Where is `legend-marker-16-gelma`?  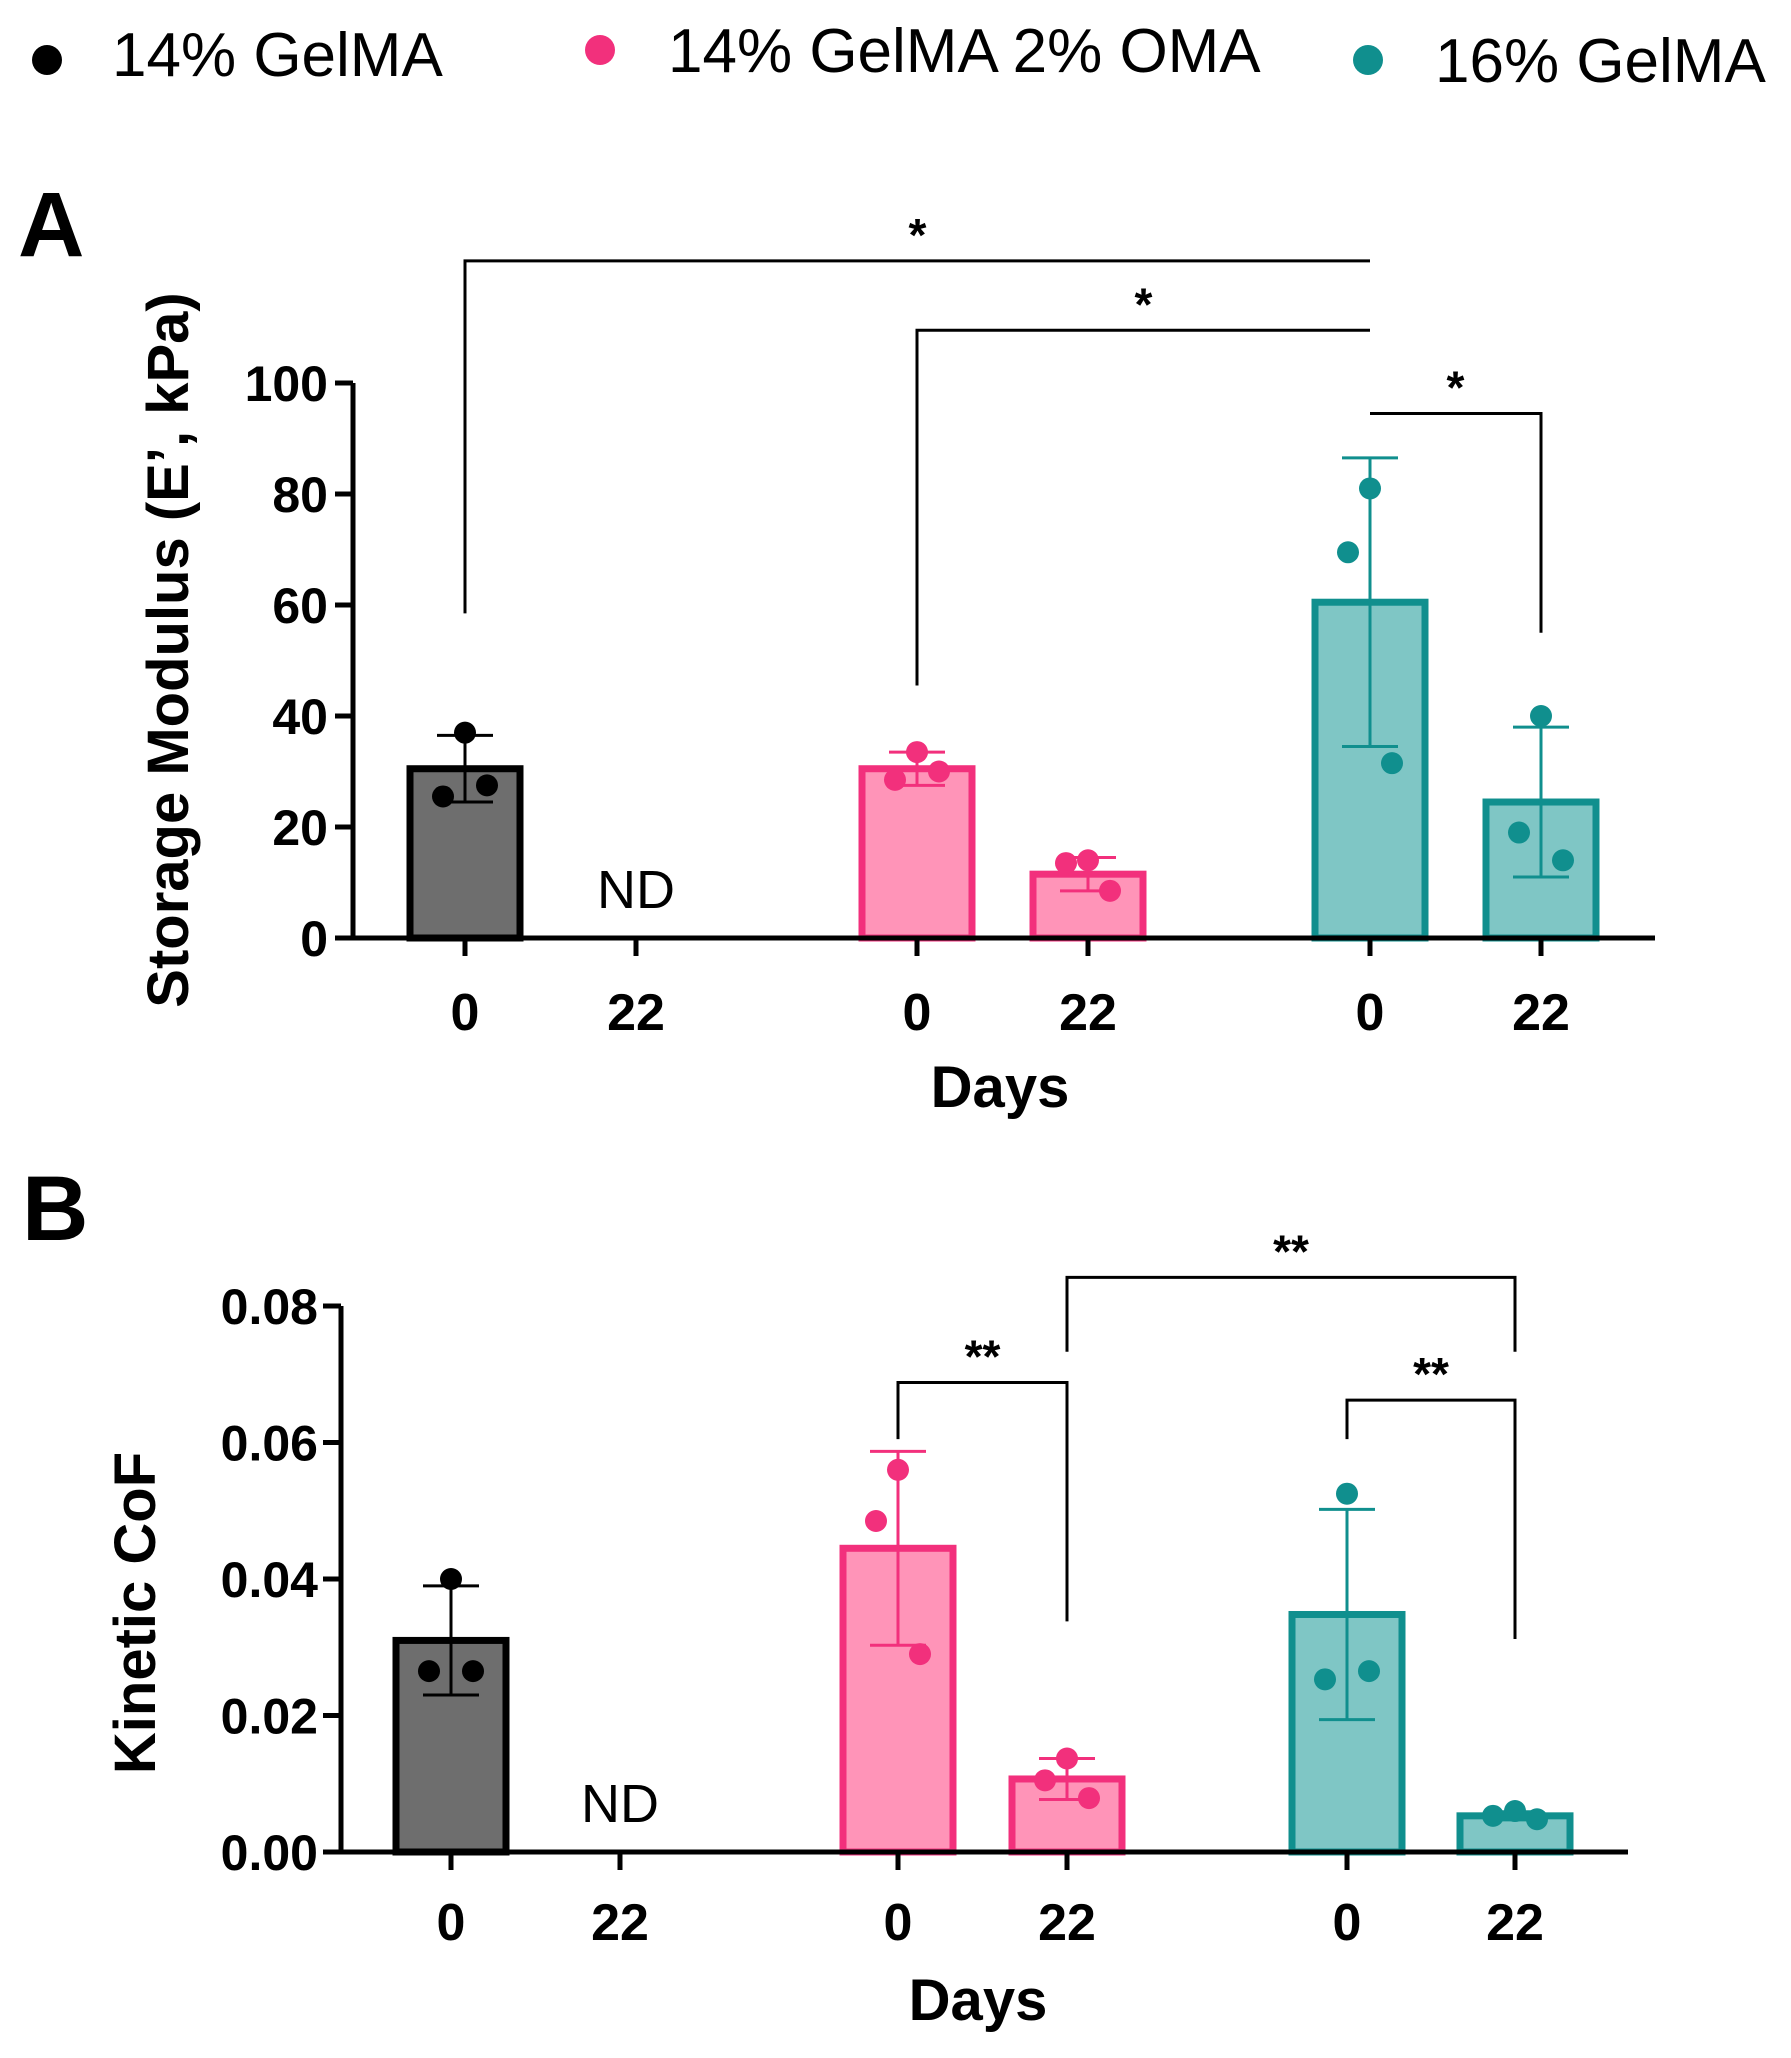 legend-marker-16-gelma is located at coordinates (1368, 60).